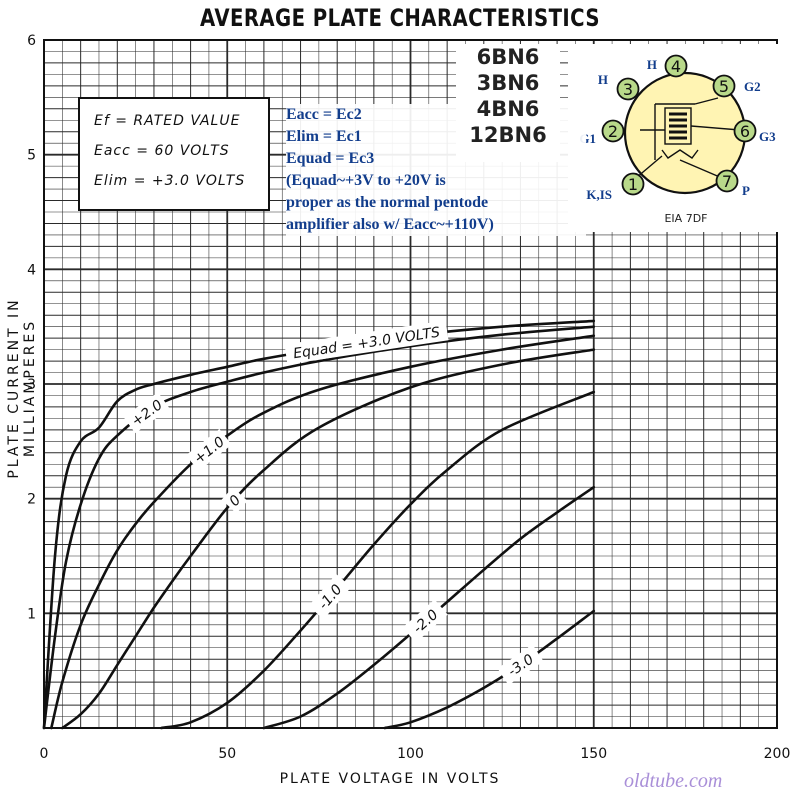 This screenshot has height=804, width=800. I want to click on x-tick-label: 50, so click(227, 754).